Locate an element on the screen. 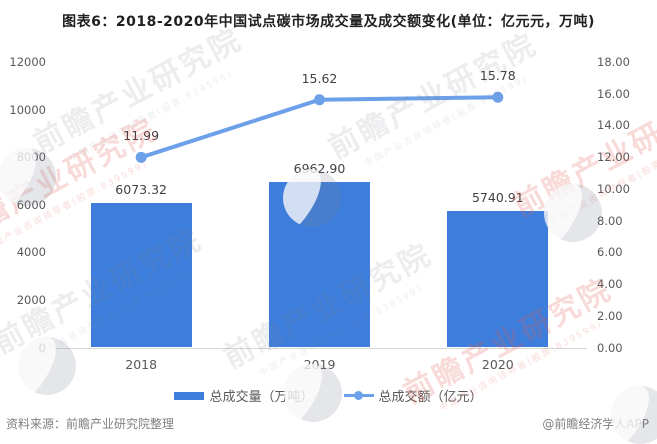 The height and width of the screenshot is (444, 657). left-axis-tick-10000: 10000 is located at coordinates (27, 109).